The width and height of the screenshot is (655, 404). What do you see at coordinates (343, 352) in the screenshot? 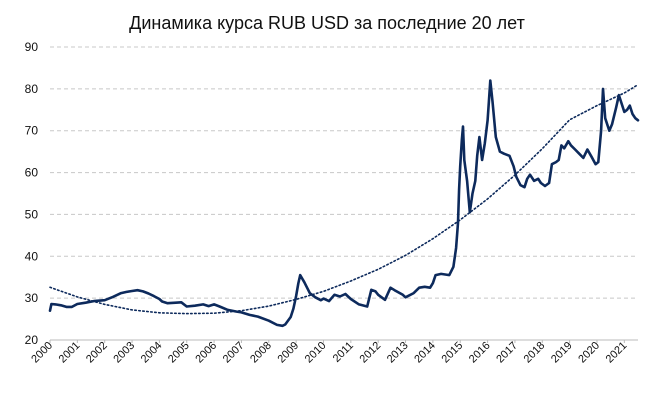
I see `x-tick-label: 2011` at bounding box center [343, 352].